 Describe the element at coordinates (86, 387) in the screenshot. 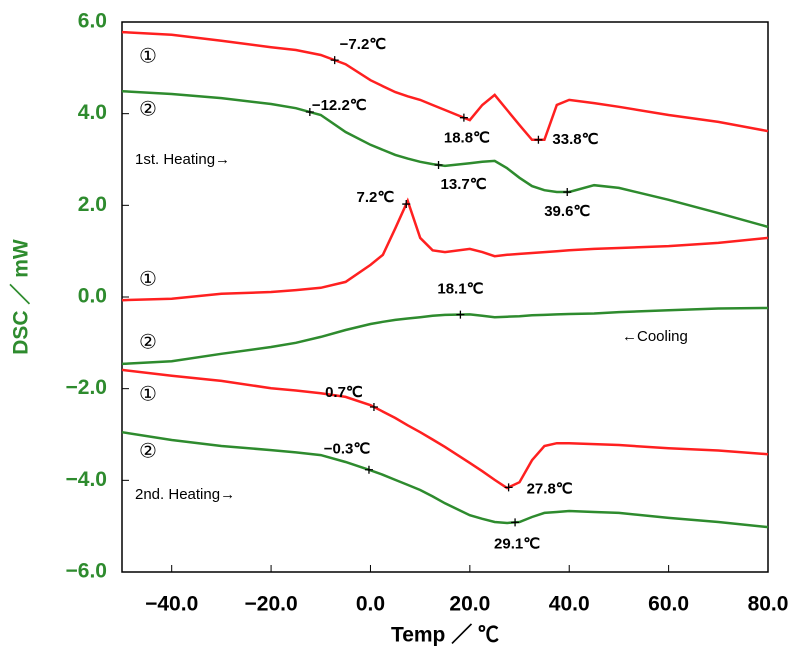

I see `y-tick-label: −2.0` at that location.